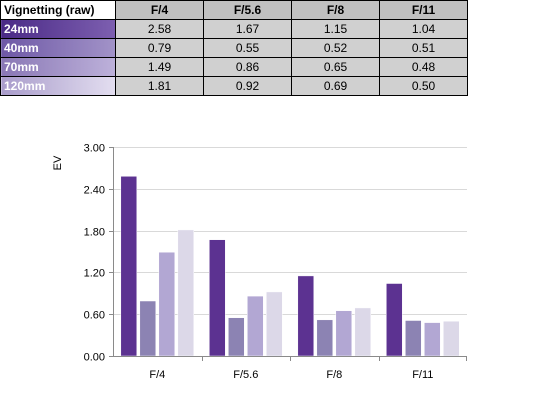  Describe the element at coordinates (159, 10) in the screenshot. I see `column-header: F/4` at that location.